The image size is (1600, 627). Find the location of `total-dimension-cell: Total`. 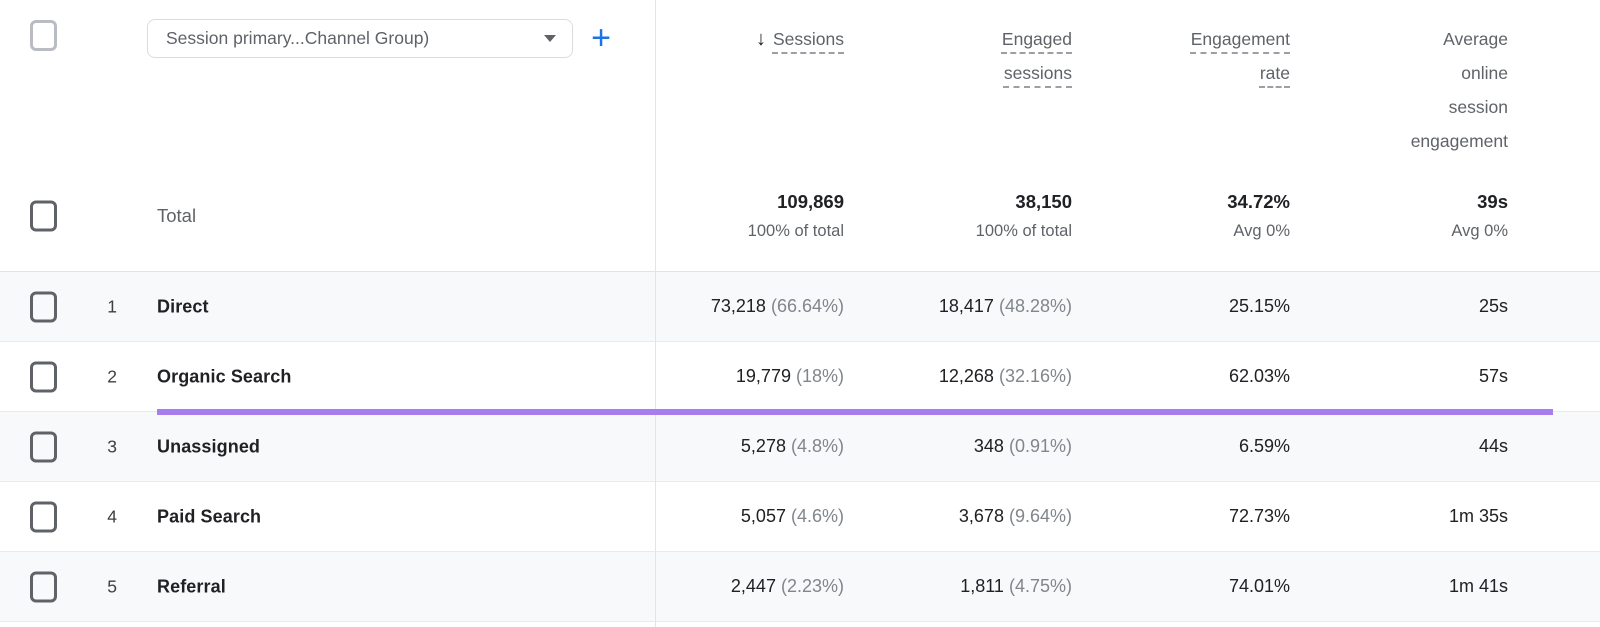

total-dimension-cell: Total is located at coordinates (327, 215).